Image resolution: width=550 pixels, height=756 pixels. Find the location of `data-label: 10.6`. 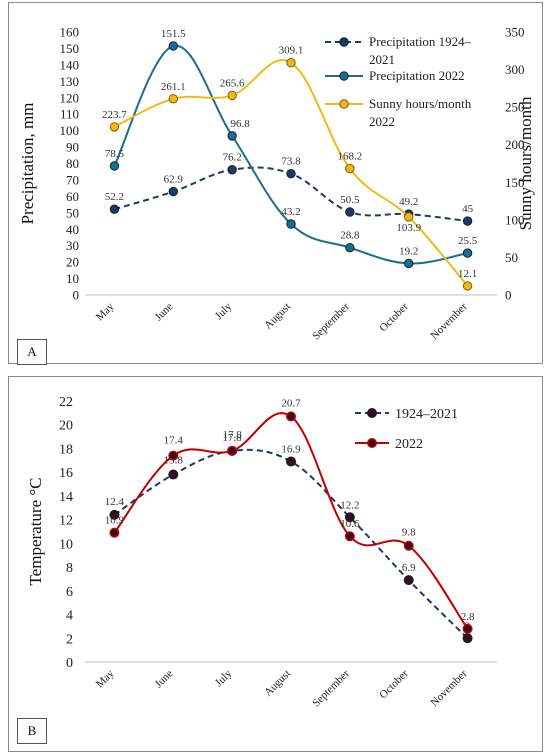

data-label: 10.6 is located at coordinates (350, 524).